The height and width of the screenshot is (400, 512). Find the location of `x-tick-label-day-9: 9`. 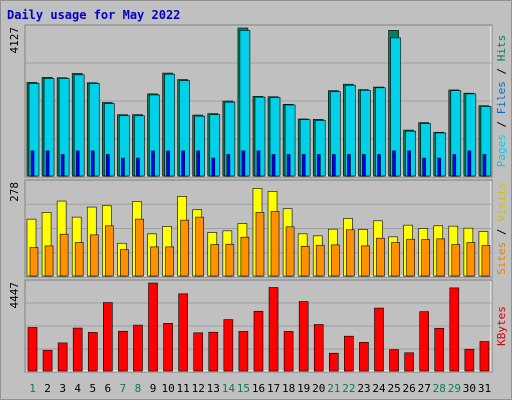

x-tick-label-day-9: 9 is located at coordinates (153, 388).